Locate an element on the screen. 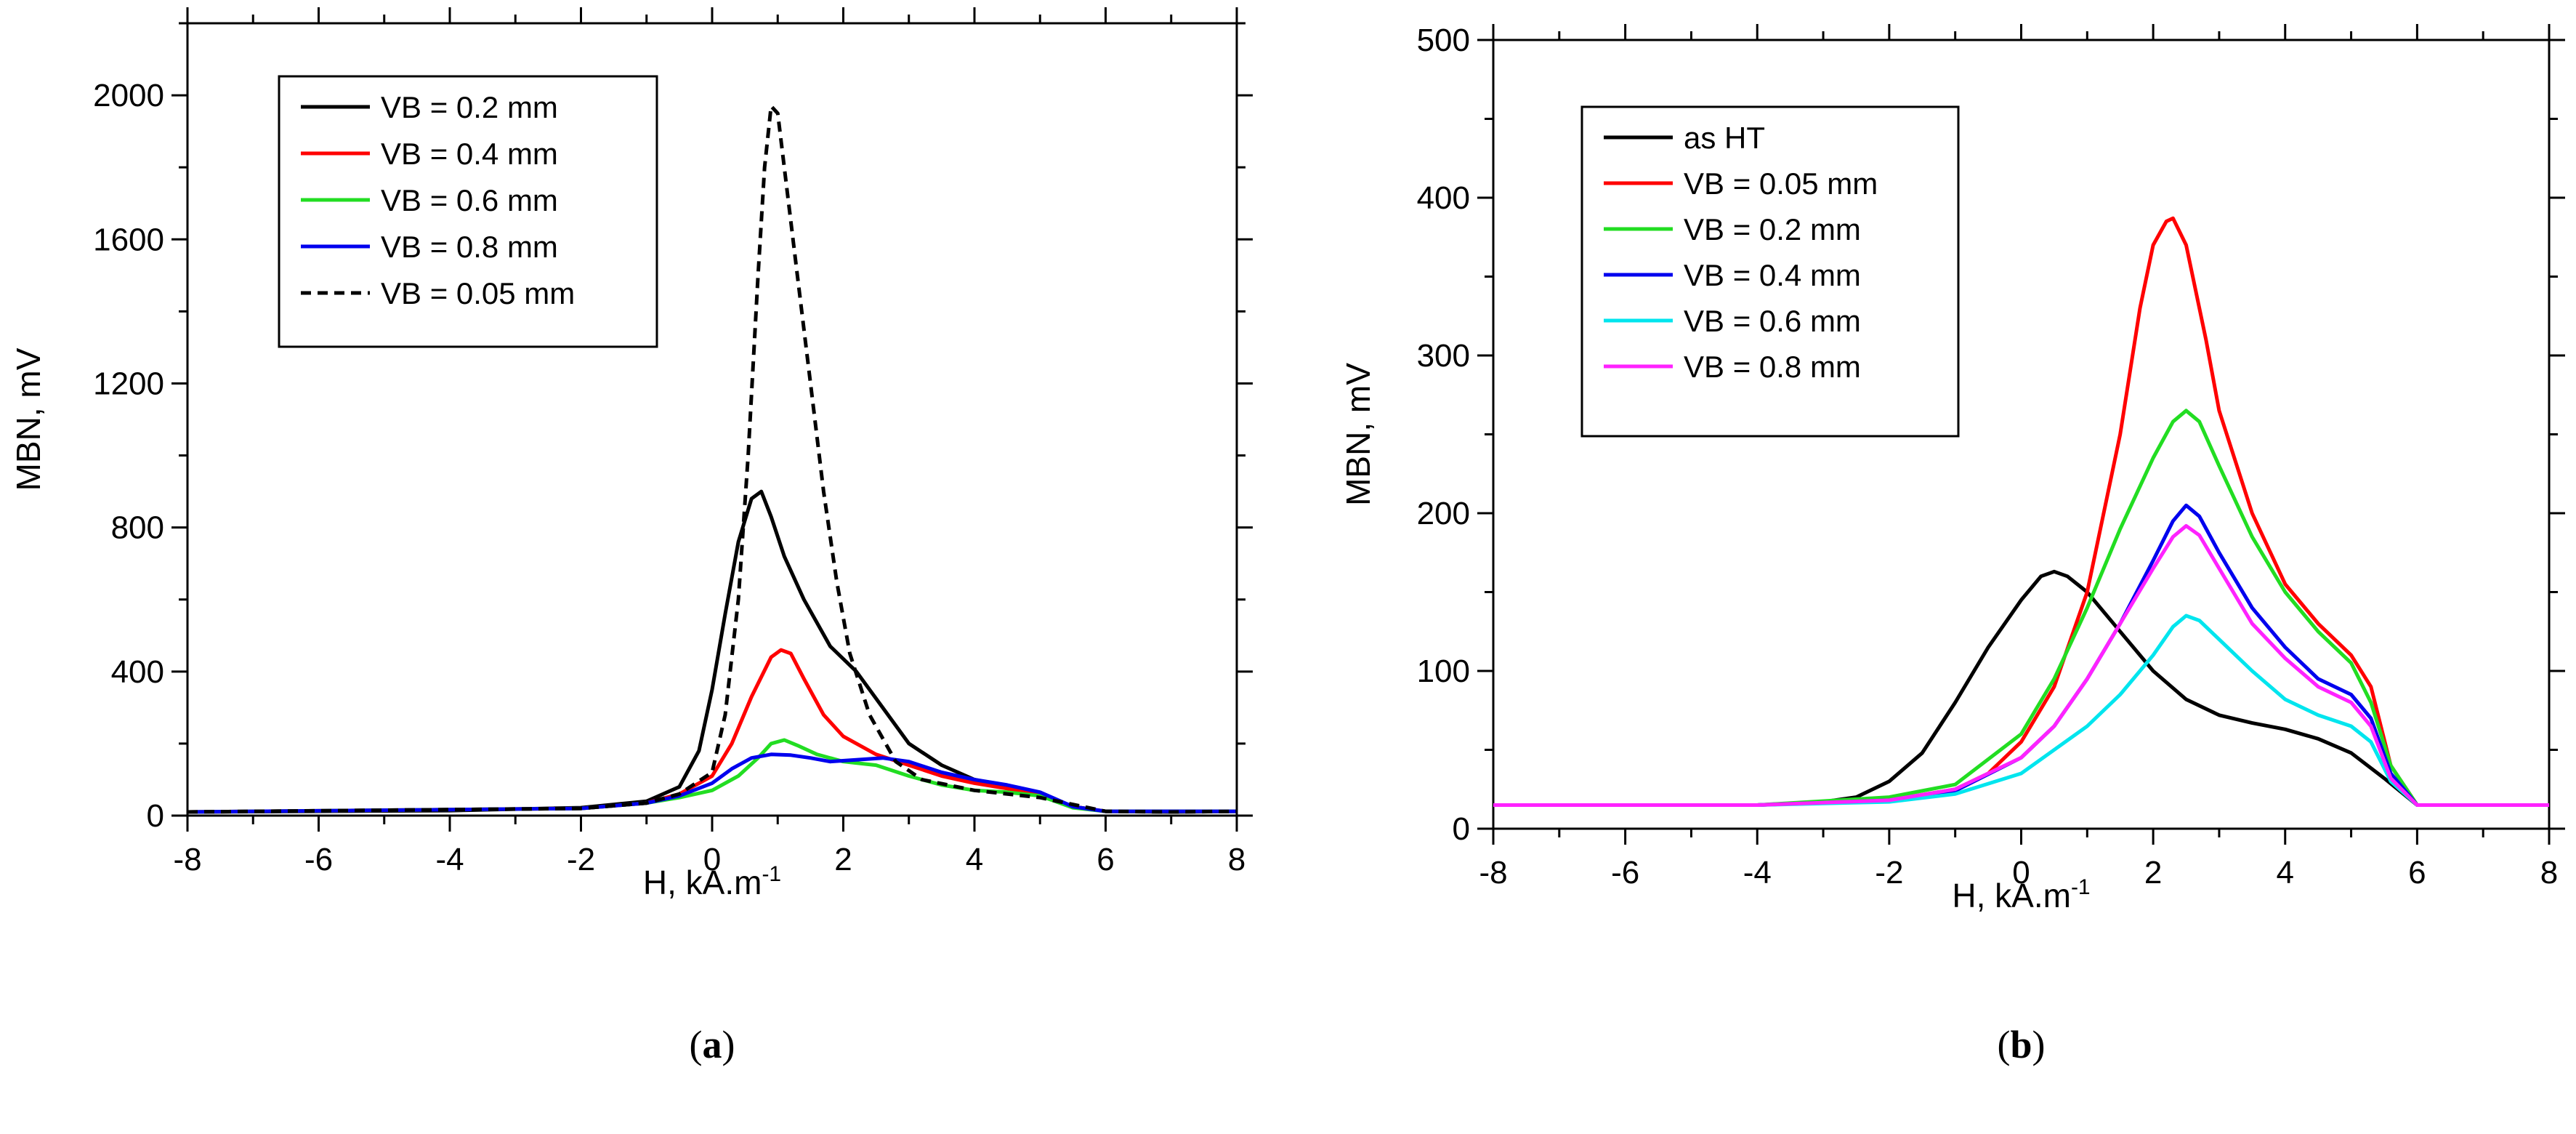 The width and height of the screenshot is (2576, 1134). panel-b-caption-letter: b is located at coordinates (2021, 1044).